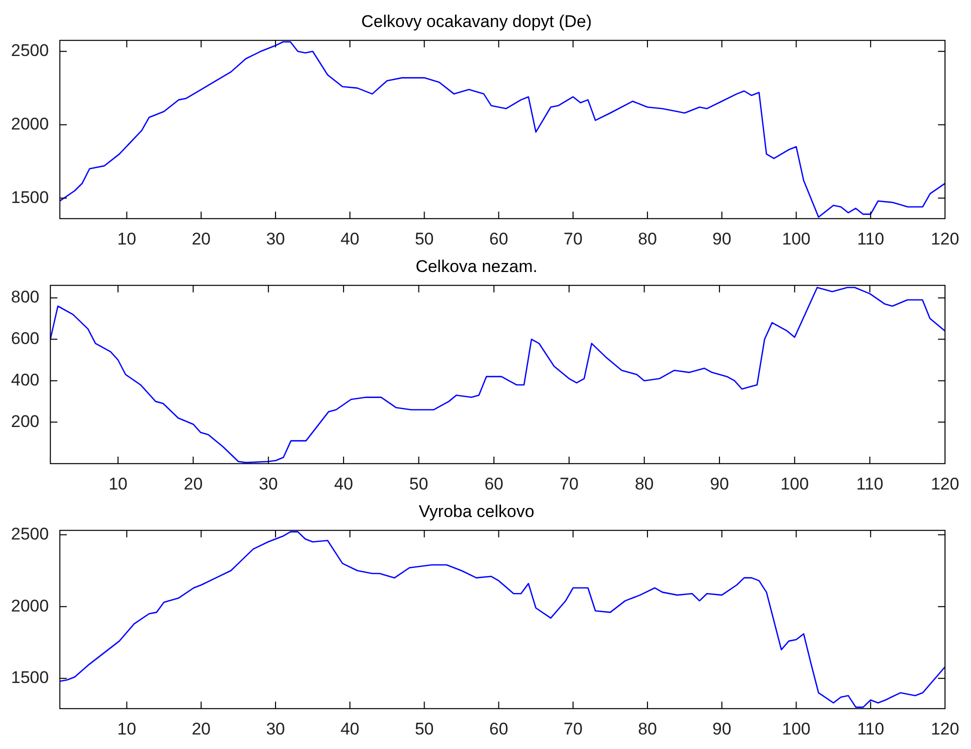  What do you see at coordinates (25, 338) in the screenshot?
I see `y-tick-label: 600` at bounding box center [25, 338].